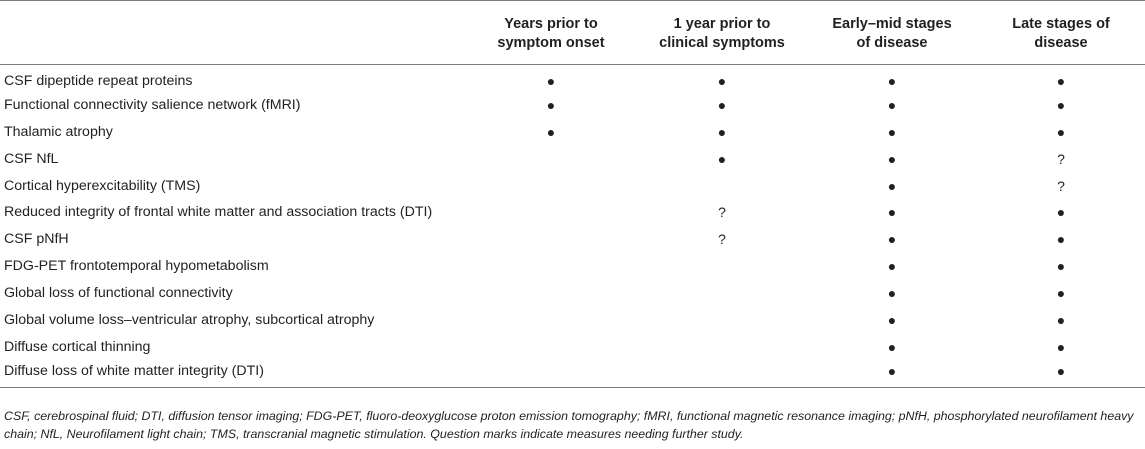 The height and width of the screenshot is (449, 1145). What do you see at coordinates (892, 23) in the screenshot?
I see `header-early-mid-line1: Early–mid stages` at bounding box center [892, 23].